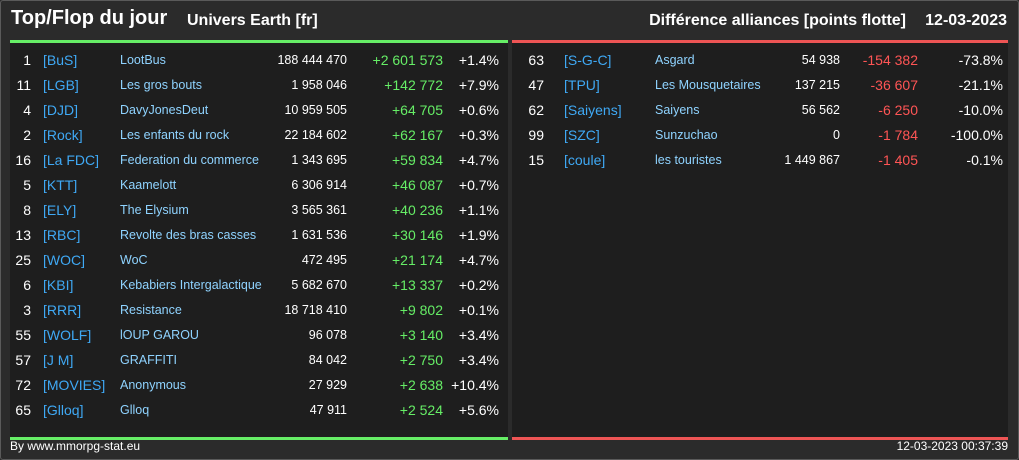 The height and width of the screenshot is (460, 1019). Describe the element at coordinates (820, 60) in the screenshot. I see `alliance-points: 54 938` at that location.